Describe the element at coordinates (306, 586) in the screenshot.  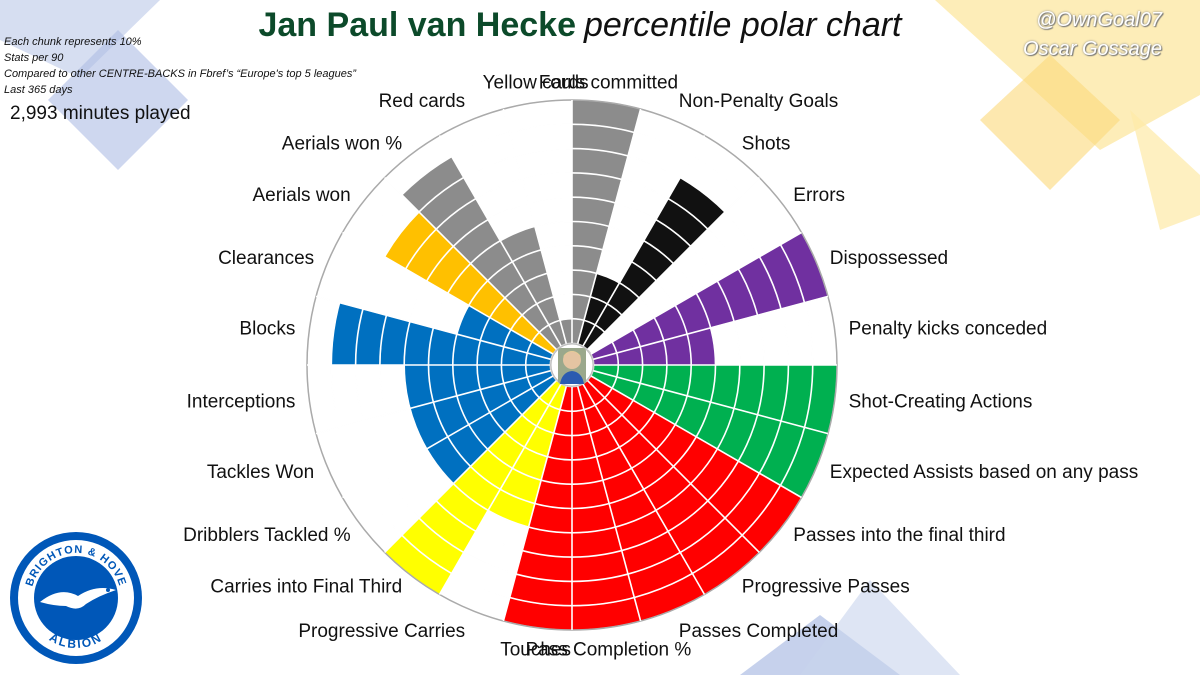
I see `label-carries-into-final-third: Carries into Final Third` at that location.